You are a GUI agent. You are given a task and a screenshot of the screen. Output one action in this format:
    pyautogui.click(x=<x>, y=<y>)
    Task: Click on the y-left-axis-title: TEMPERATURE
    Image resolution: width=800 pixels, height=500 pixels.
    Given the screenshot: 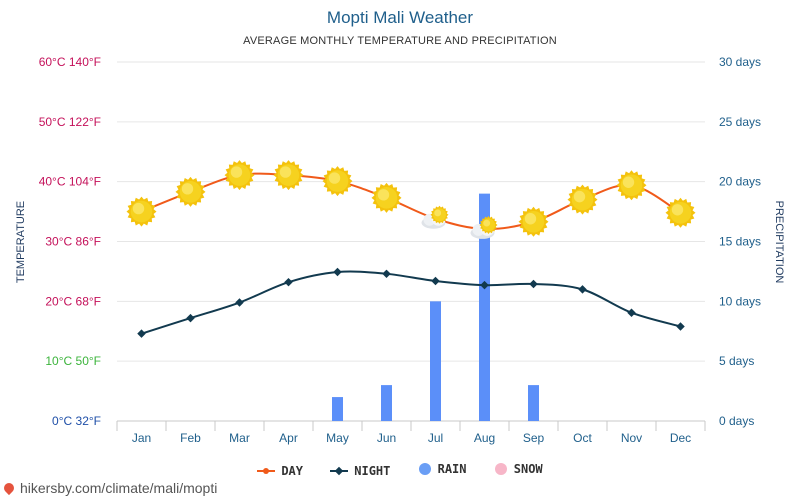 What is the action you would take?
    pyautogui.click(x=21, y=242)
    